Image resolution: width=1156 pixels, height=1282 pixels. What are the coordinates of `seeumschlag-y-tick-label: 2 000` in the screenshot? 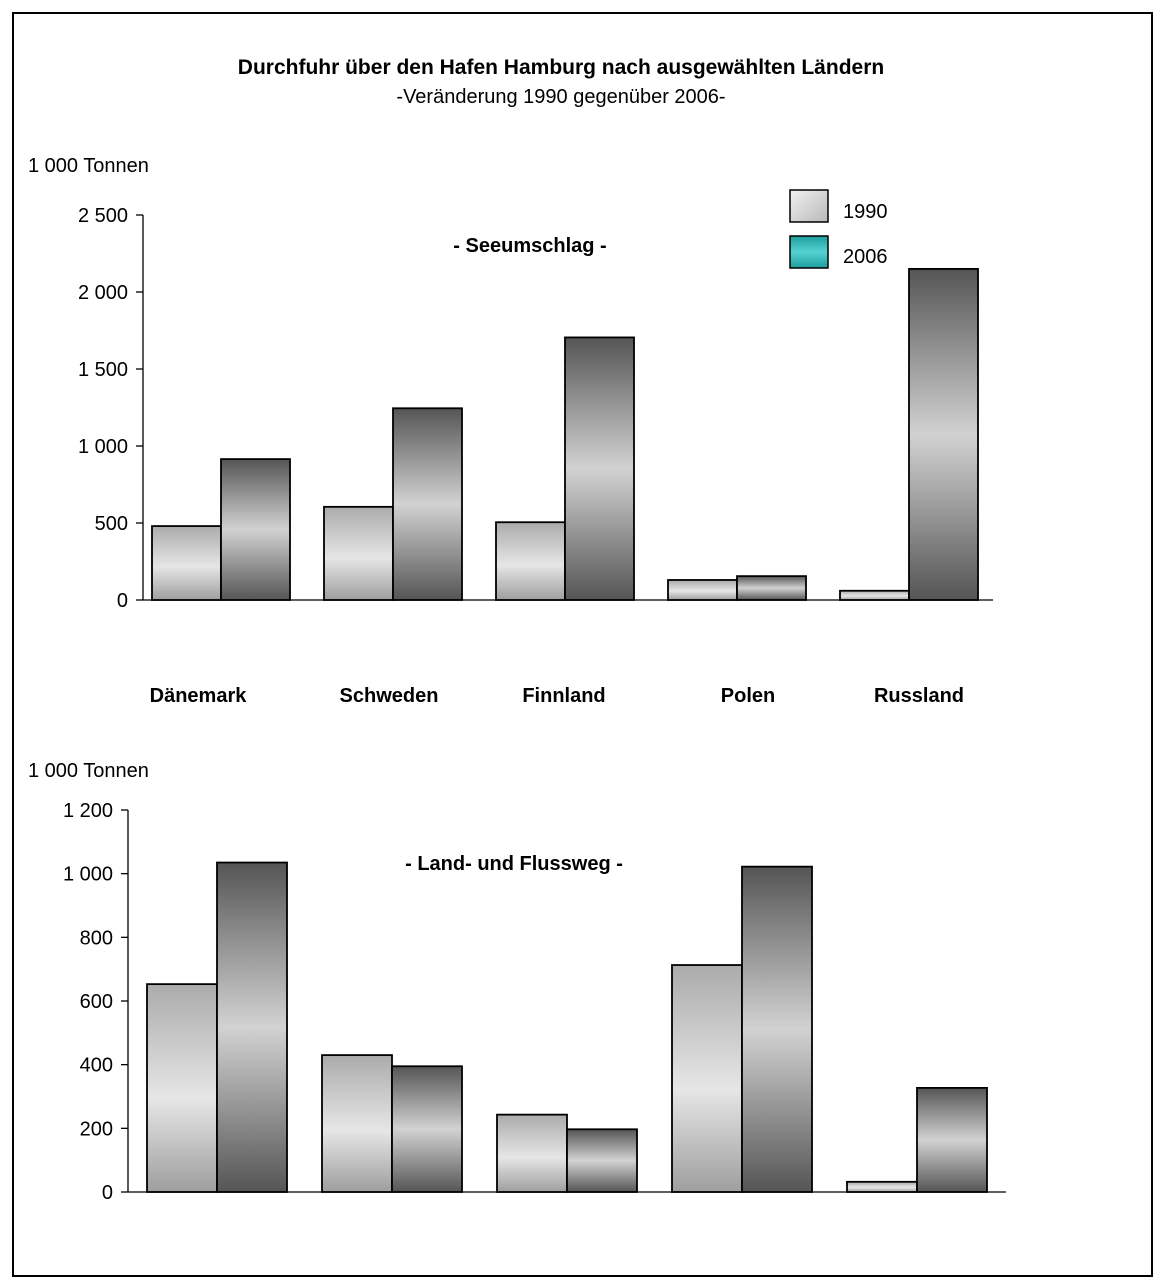 It's located at (103, 293).